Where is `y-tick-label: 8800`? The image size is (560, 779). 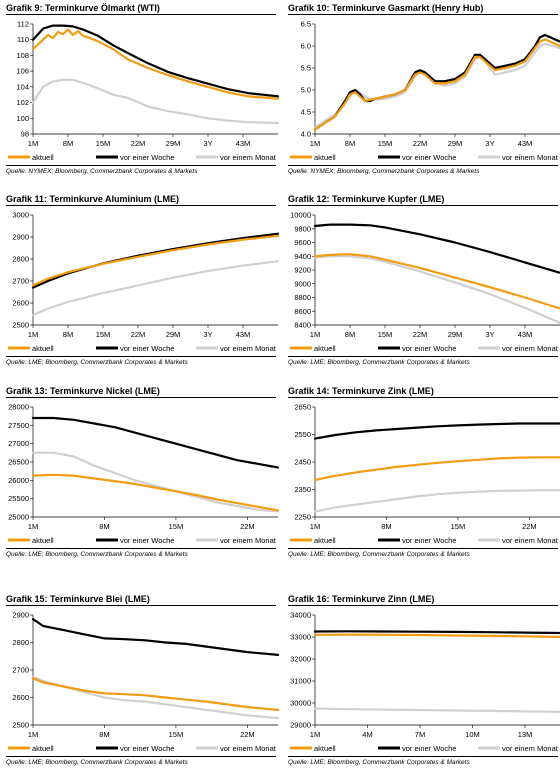 y-tick-label: 8800 is located at coordinates (302, 297).